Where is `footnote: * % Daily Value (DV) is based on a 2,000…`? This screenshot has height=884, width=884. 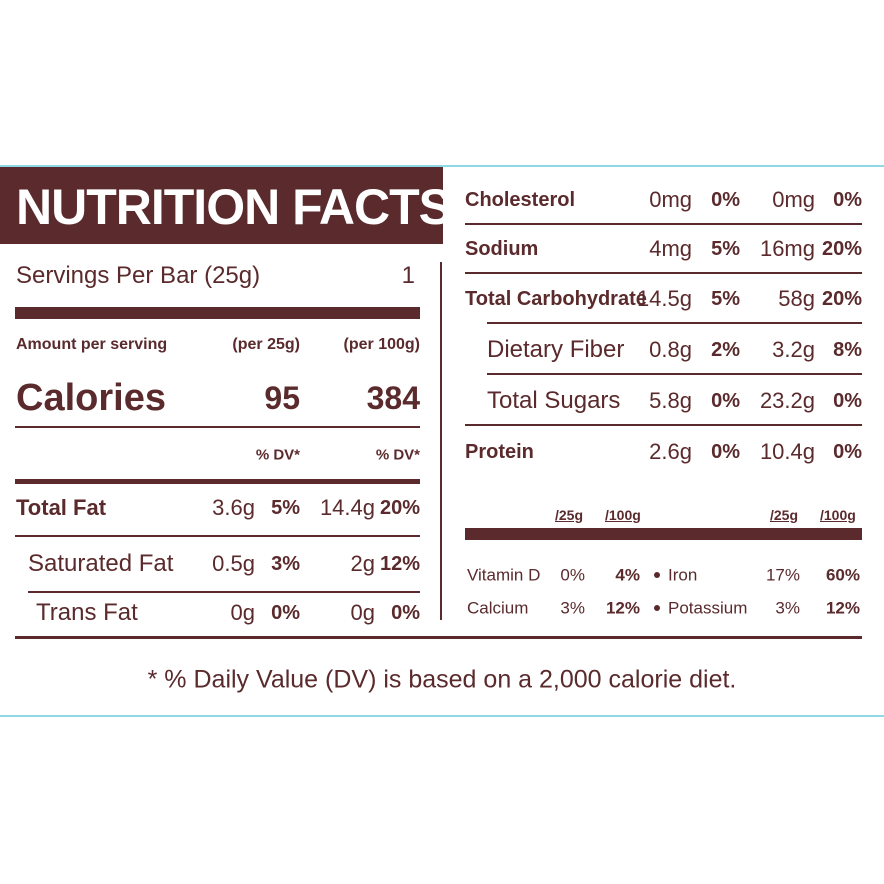 footnote: * % Daily Value (DV) is based on a 2,000… is located at coordinates (442, 679).